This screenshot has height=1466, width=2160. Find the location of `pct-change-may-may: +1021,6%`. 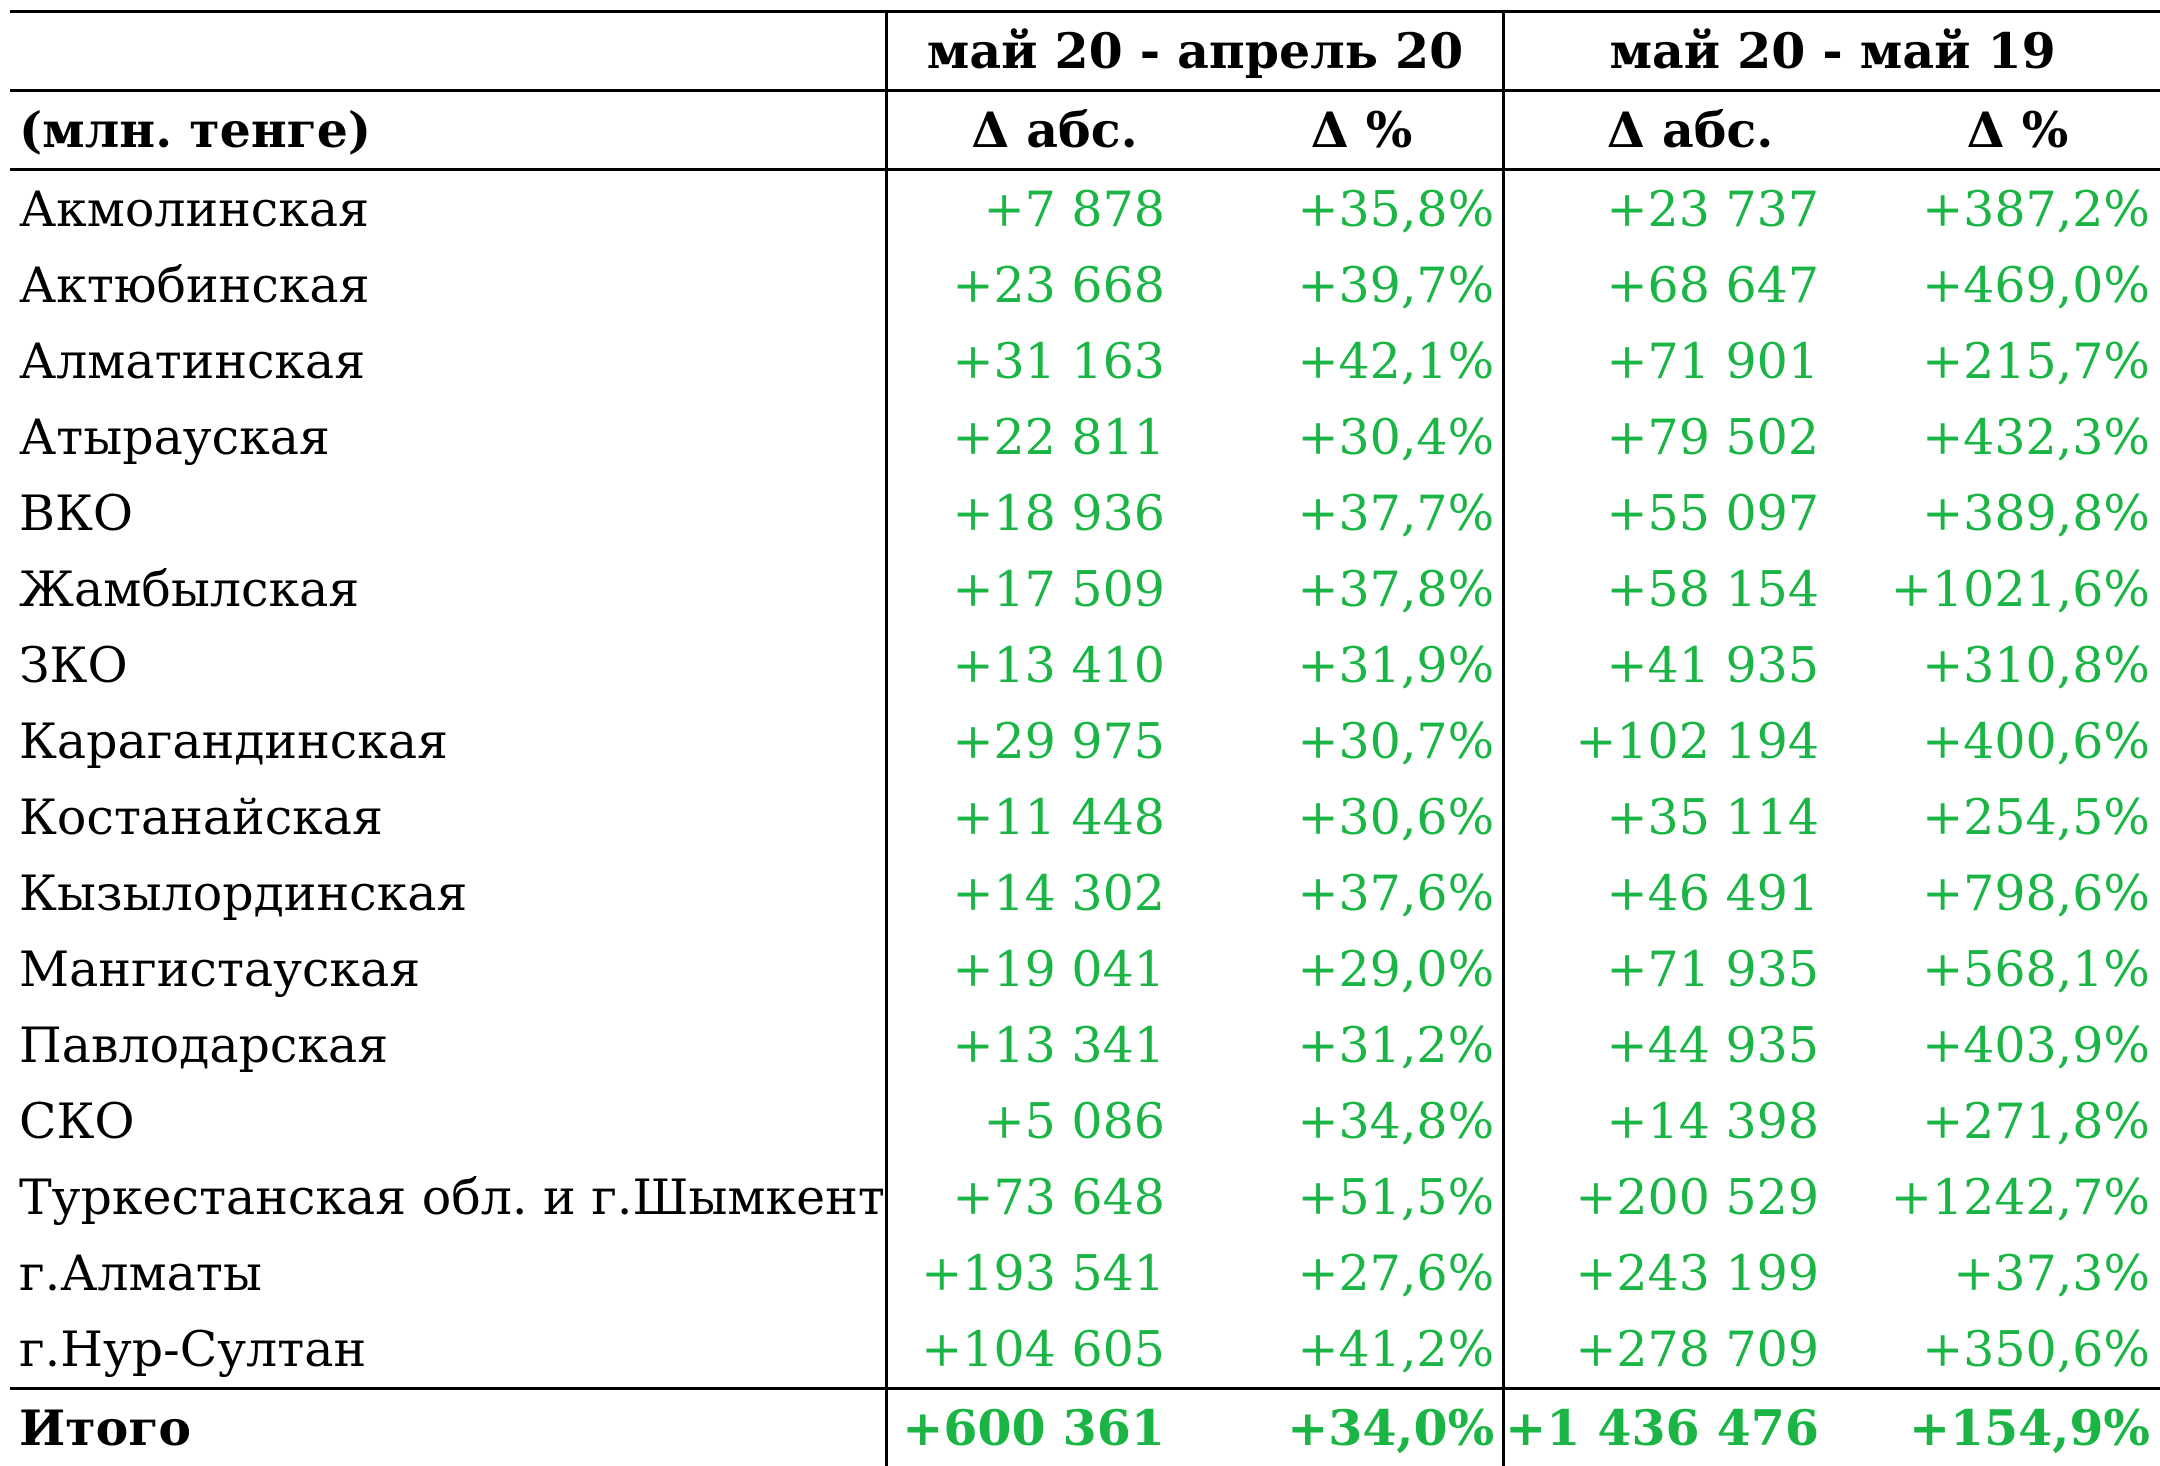

pct-change-may-may: +1021,6% is located at coordinates (2017, 589).